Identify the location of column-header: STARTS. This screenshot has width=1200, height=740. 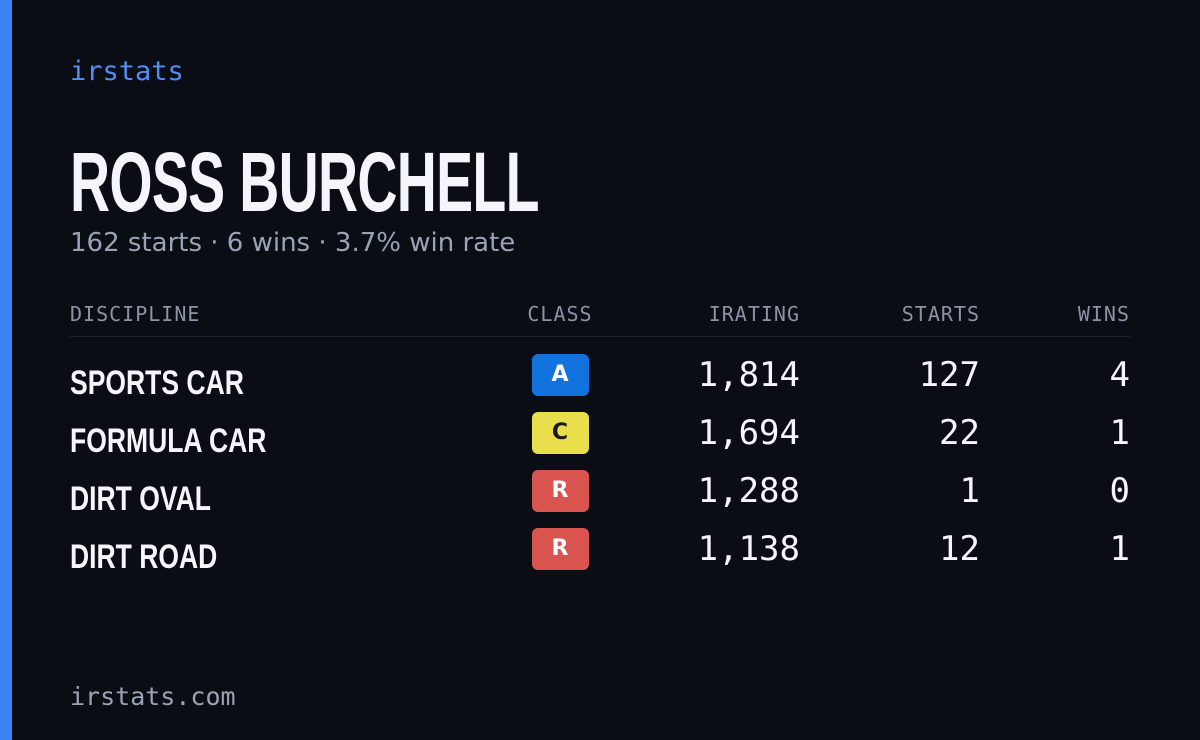
(940, 314).